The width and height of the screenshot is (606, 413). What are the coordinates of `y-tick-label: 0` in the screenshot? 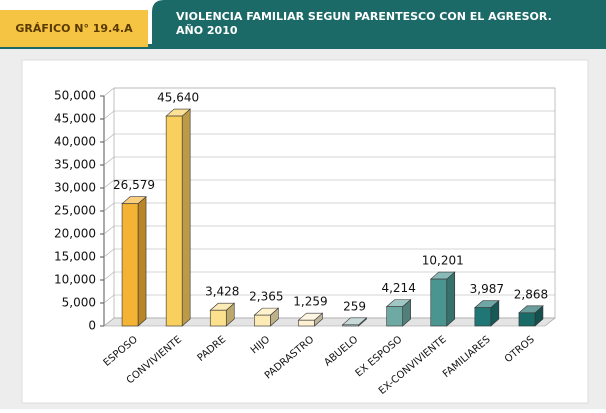 It's located at (92, 326).